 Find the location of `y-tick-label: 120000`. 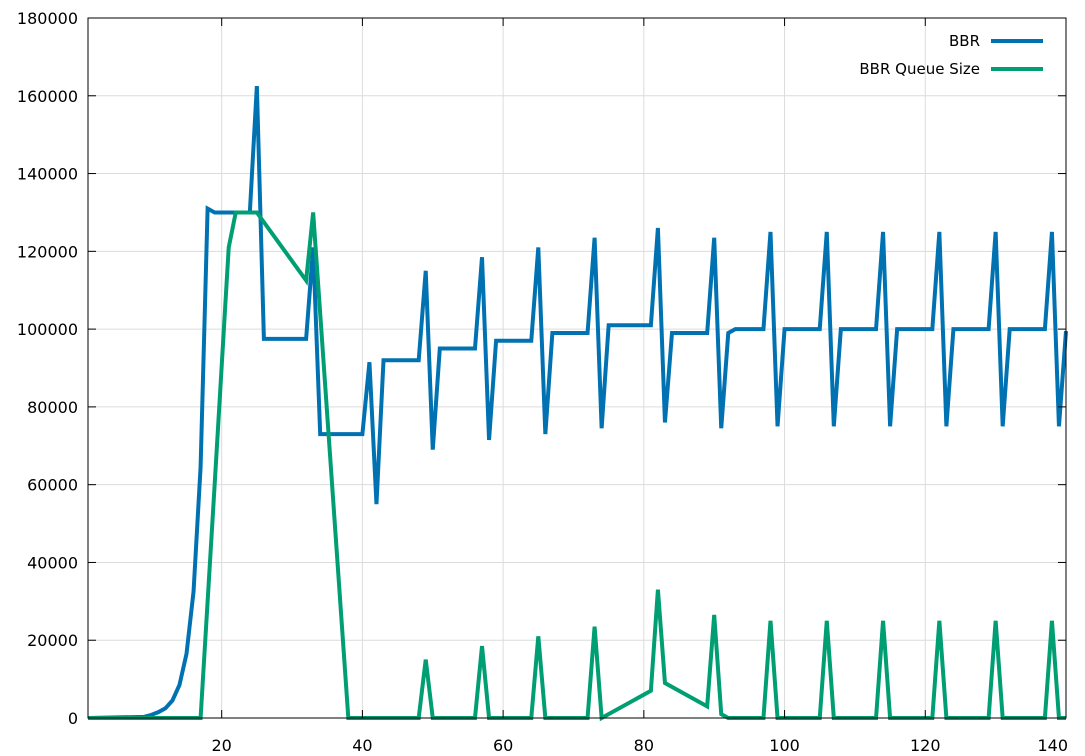

y-tick-label: 120000 is located at coordinates (47, 251).